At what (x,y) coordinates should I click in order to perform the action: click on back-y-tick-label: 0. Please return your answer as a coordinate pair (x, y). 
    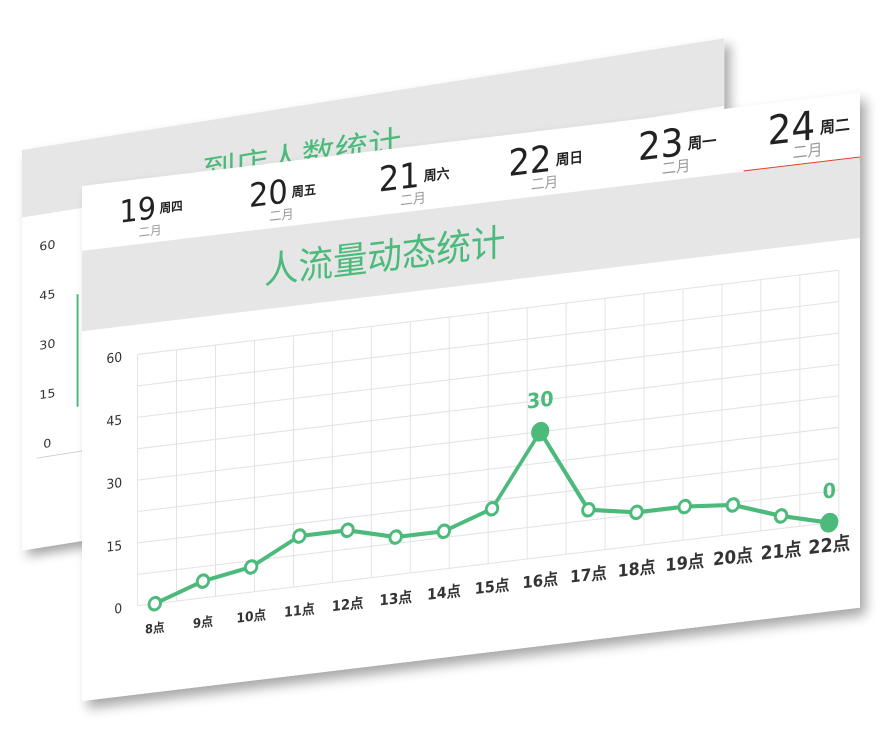
    Looking at the image, I should click on (47, 443).